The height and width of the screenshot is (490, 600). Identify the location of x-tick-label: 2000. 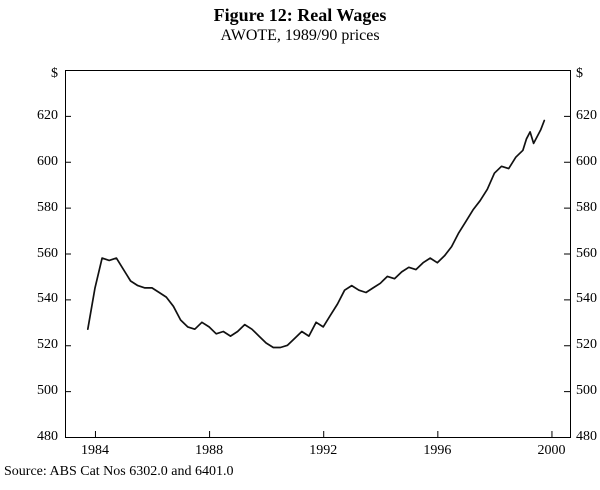
(551, 450).